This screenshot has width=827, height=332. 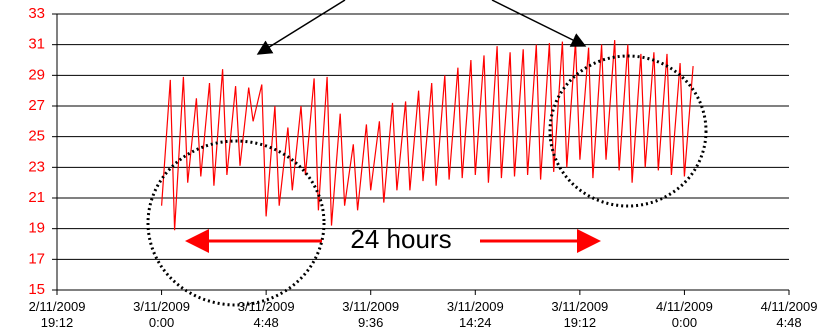 I want to click on x-tick-label: 4/11/2009 0:00, so click(x=684, y=314).